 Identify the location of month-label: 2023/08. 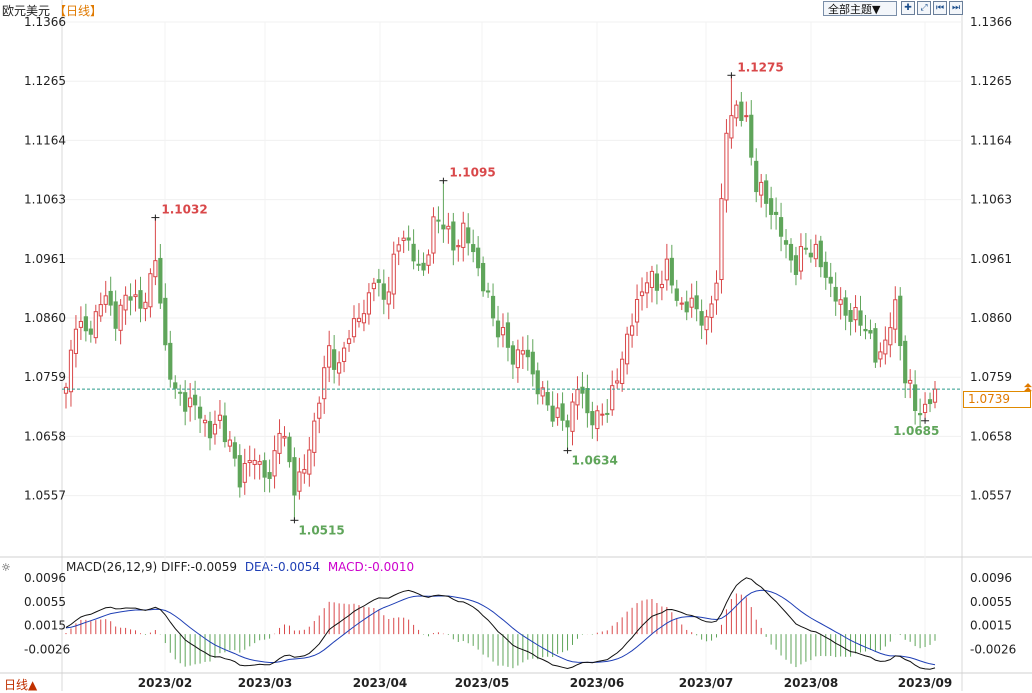
(811, 683).